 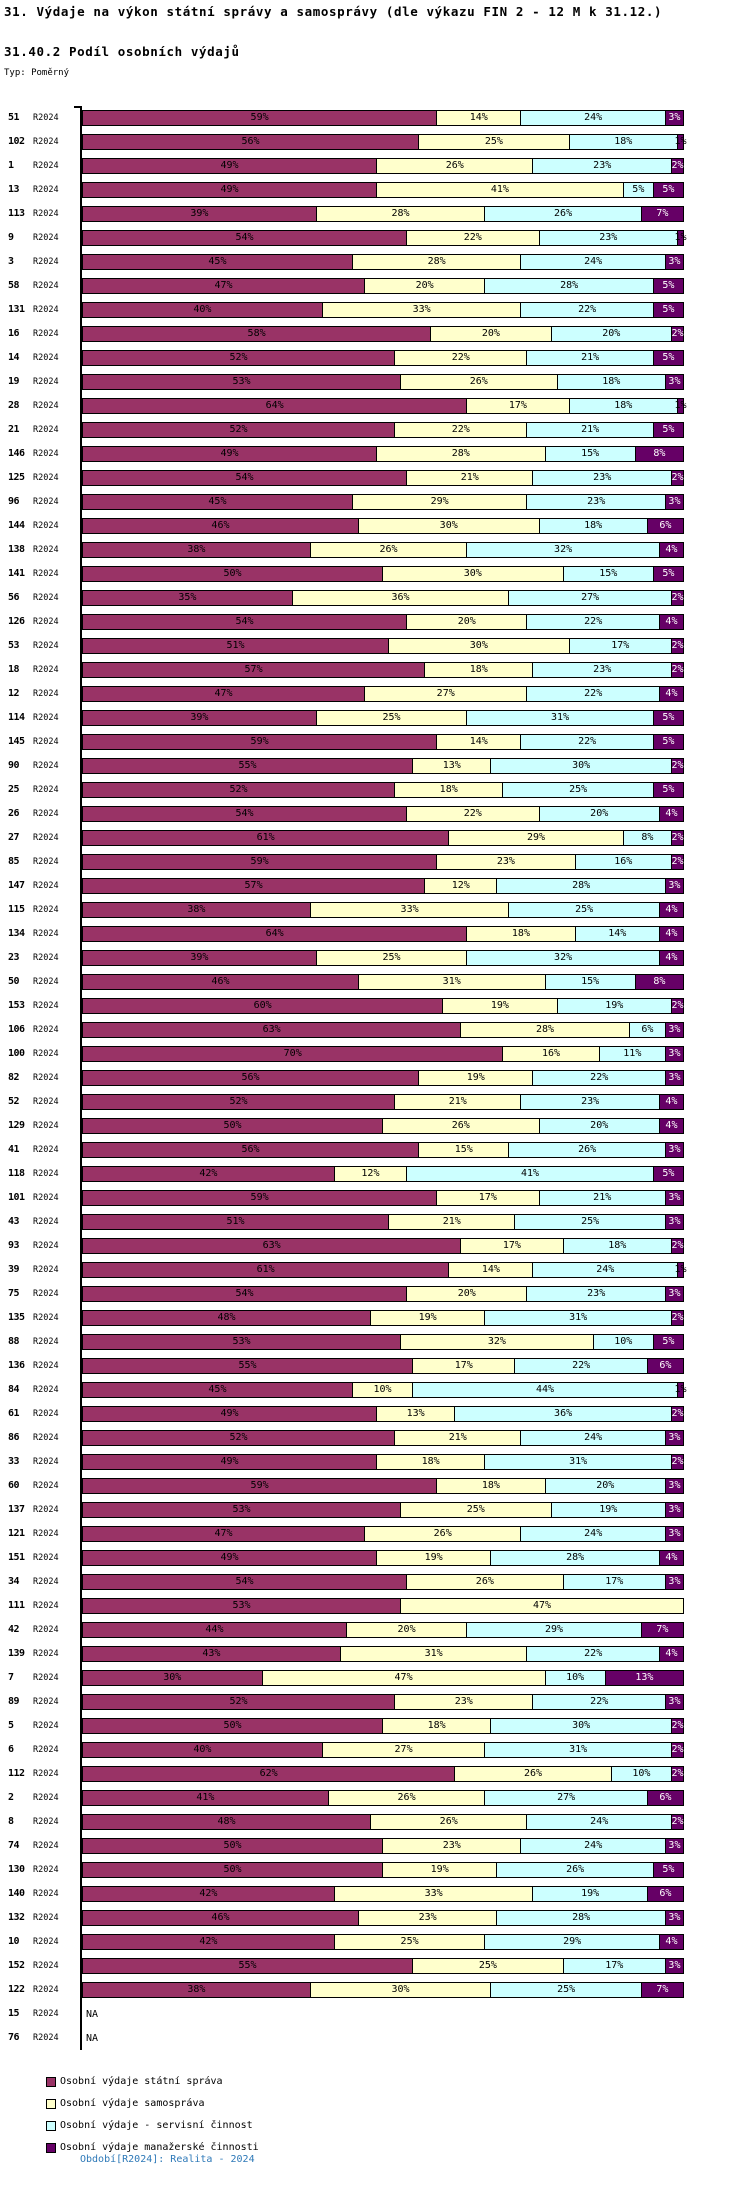 I want to click on bar-segment-servisni-cinnost: 23%, so click(x=596, y=502).